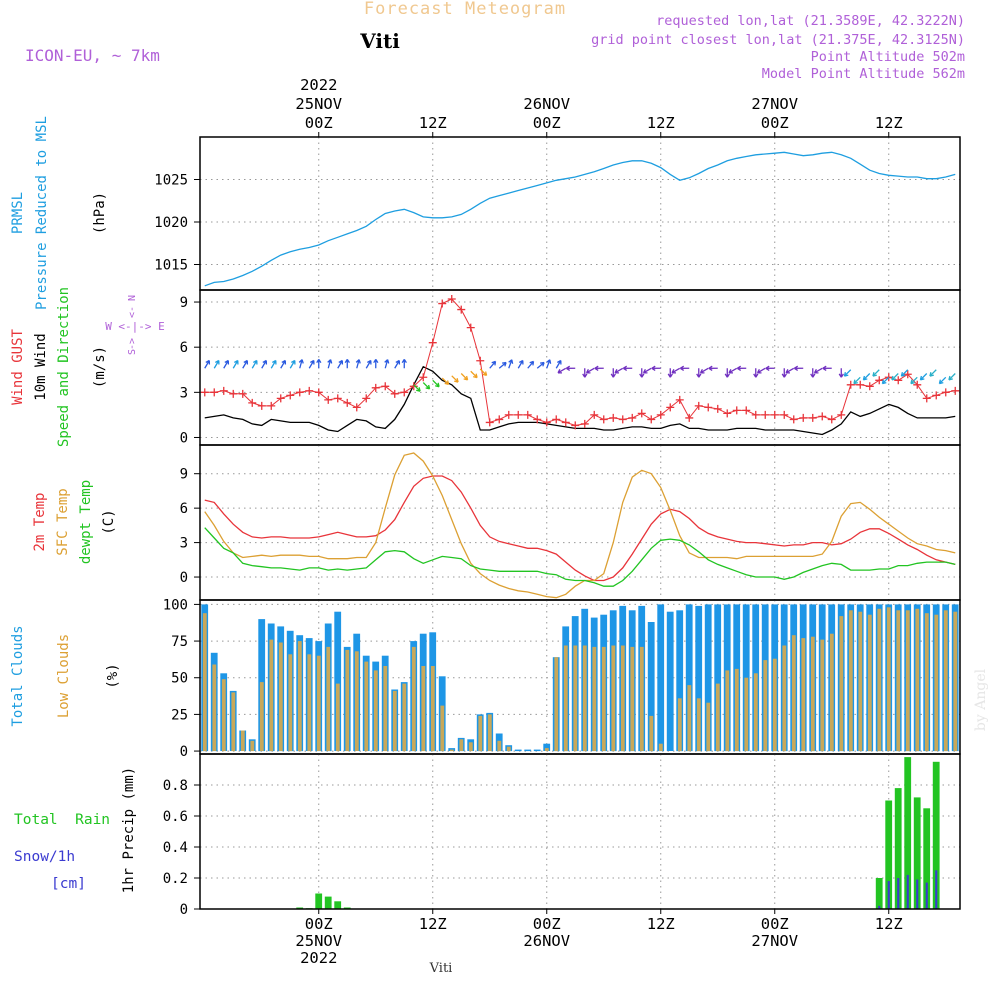  I want to click on chart-title: Forecast Meteogram, so click(465, 9).